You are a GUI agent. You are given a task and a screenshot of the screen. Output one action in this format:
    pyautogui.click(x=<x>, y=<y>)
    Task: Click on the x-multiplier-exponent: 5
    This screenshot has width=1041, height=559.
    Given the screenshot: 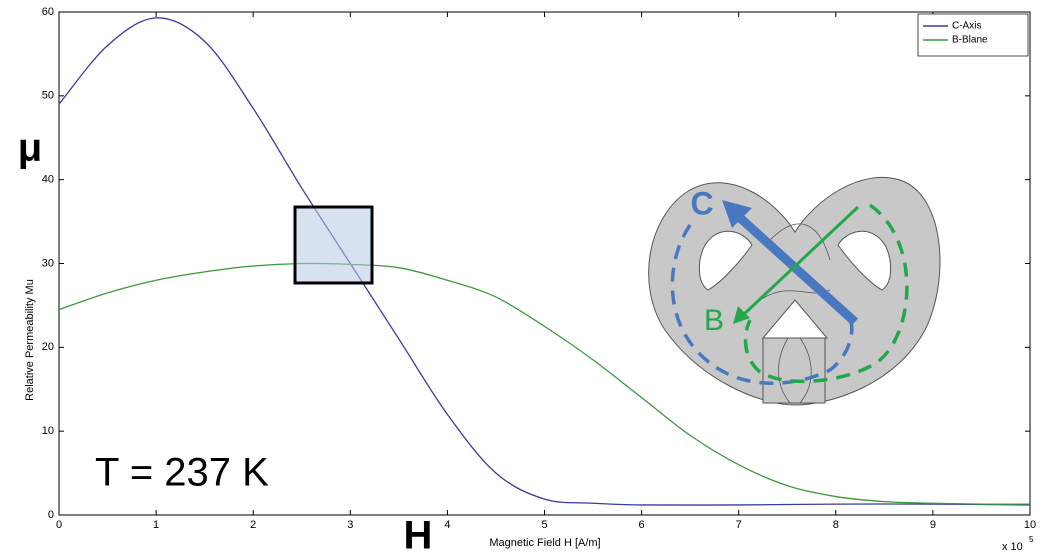 What is the action you would take?
    pyautogui.click(x=1031, y=539)
    